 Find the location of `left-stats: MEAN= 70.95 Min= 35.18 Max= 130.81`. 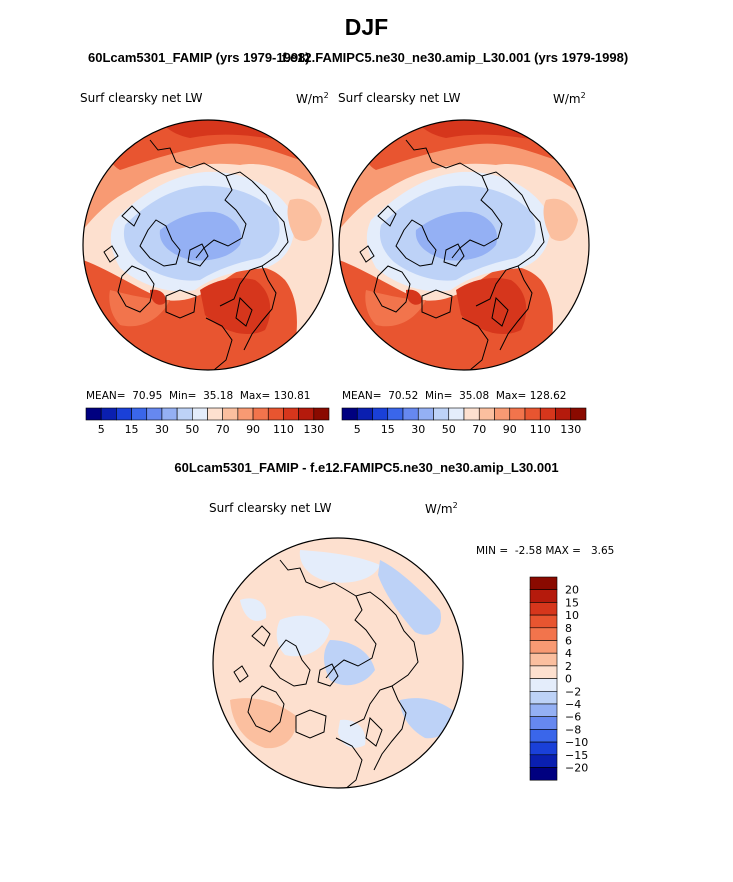

left-stats: MEAN= 70.95 Min= 35.18 Max= 130.81 is located at coordinates (198, 396).